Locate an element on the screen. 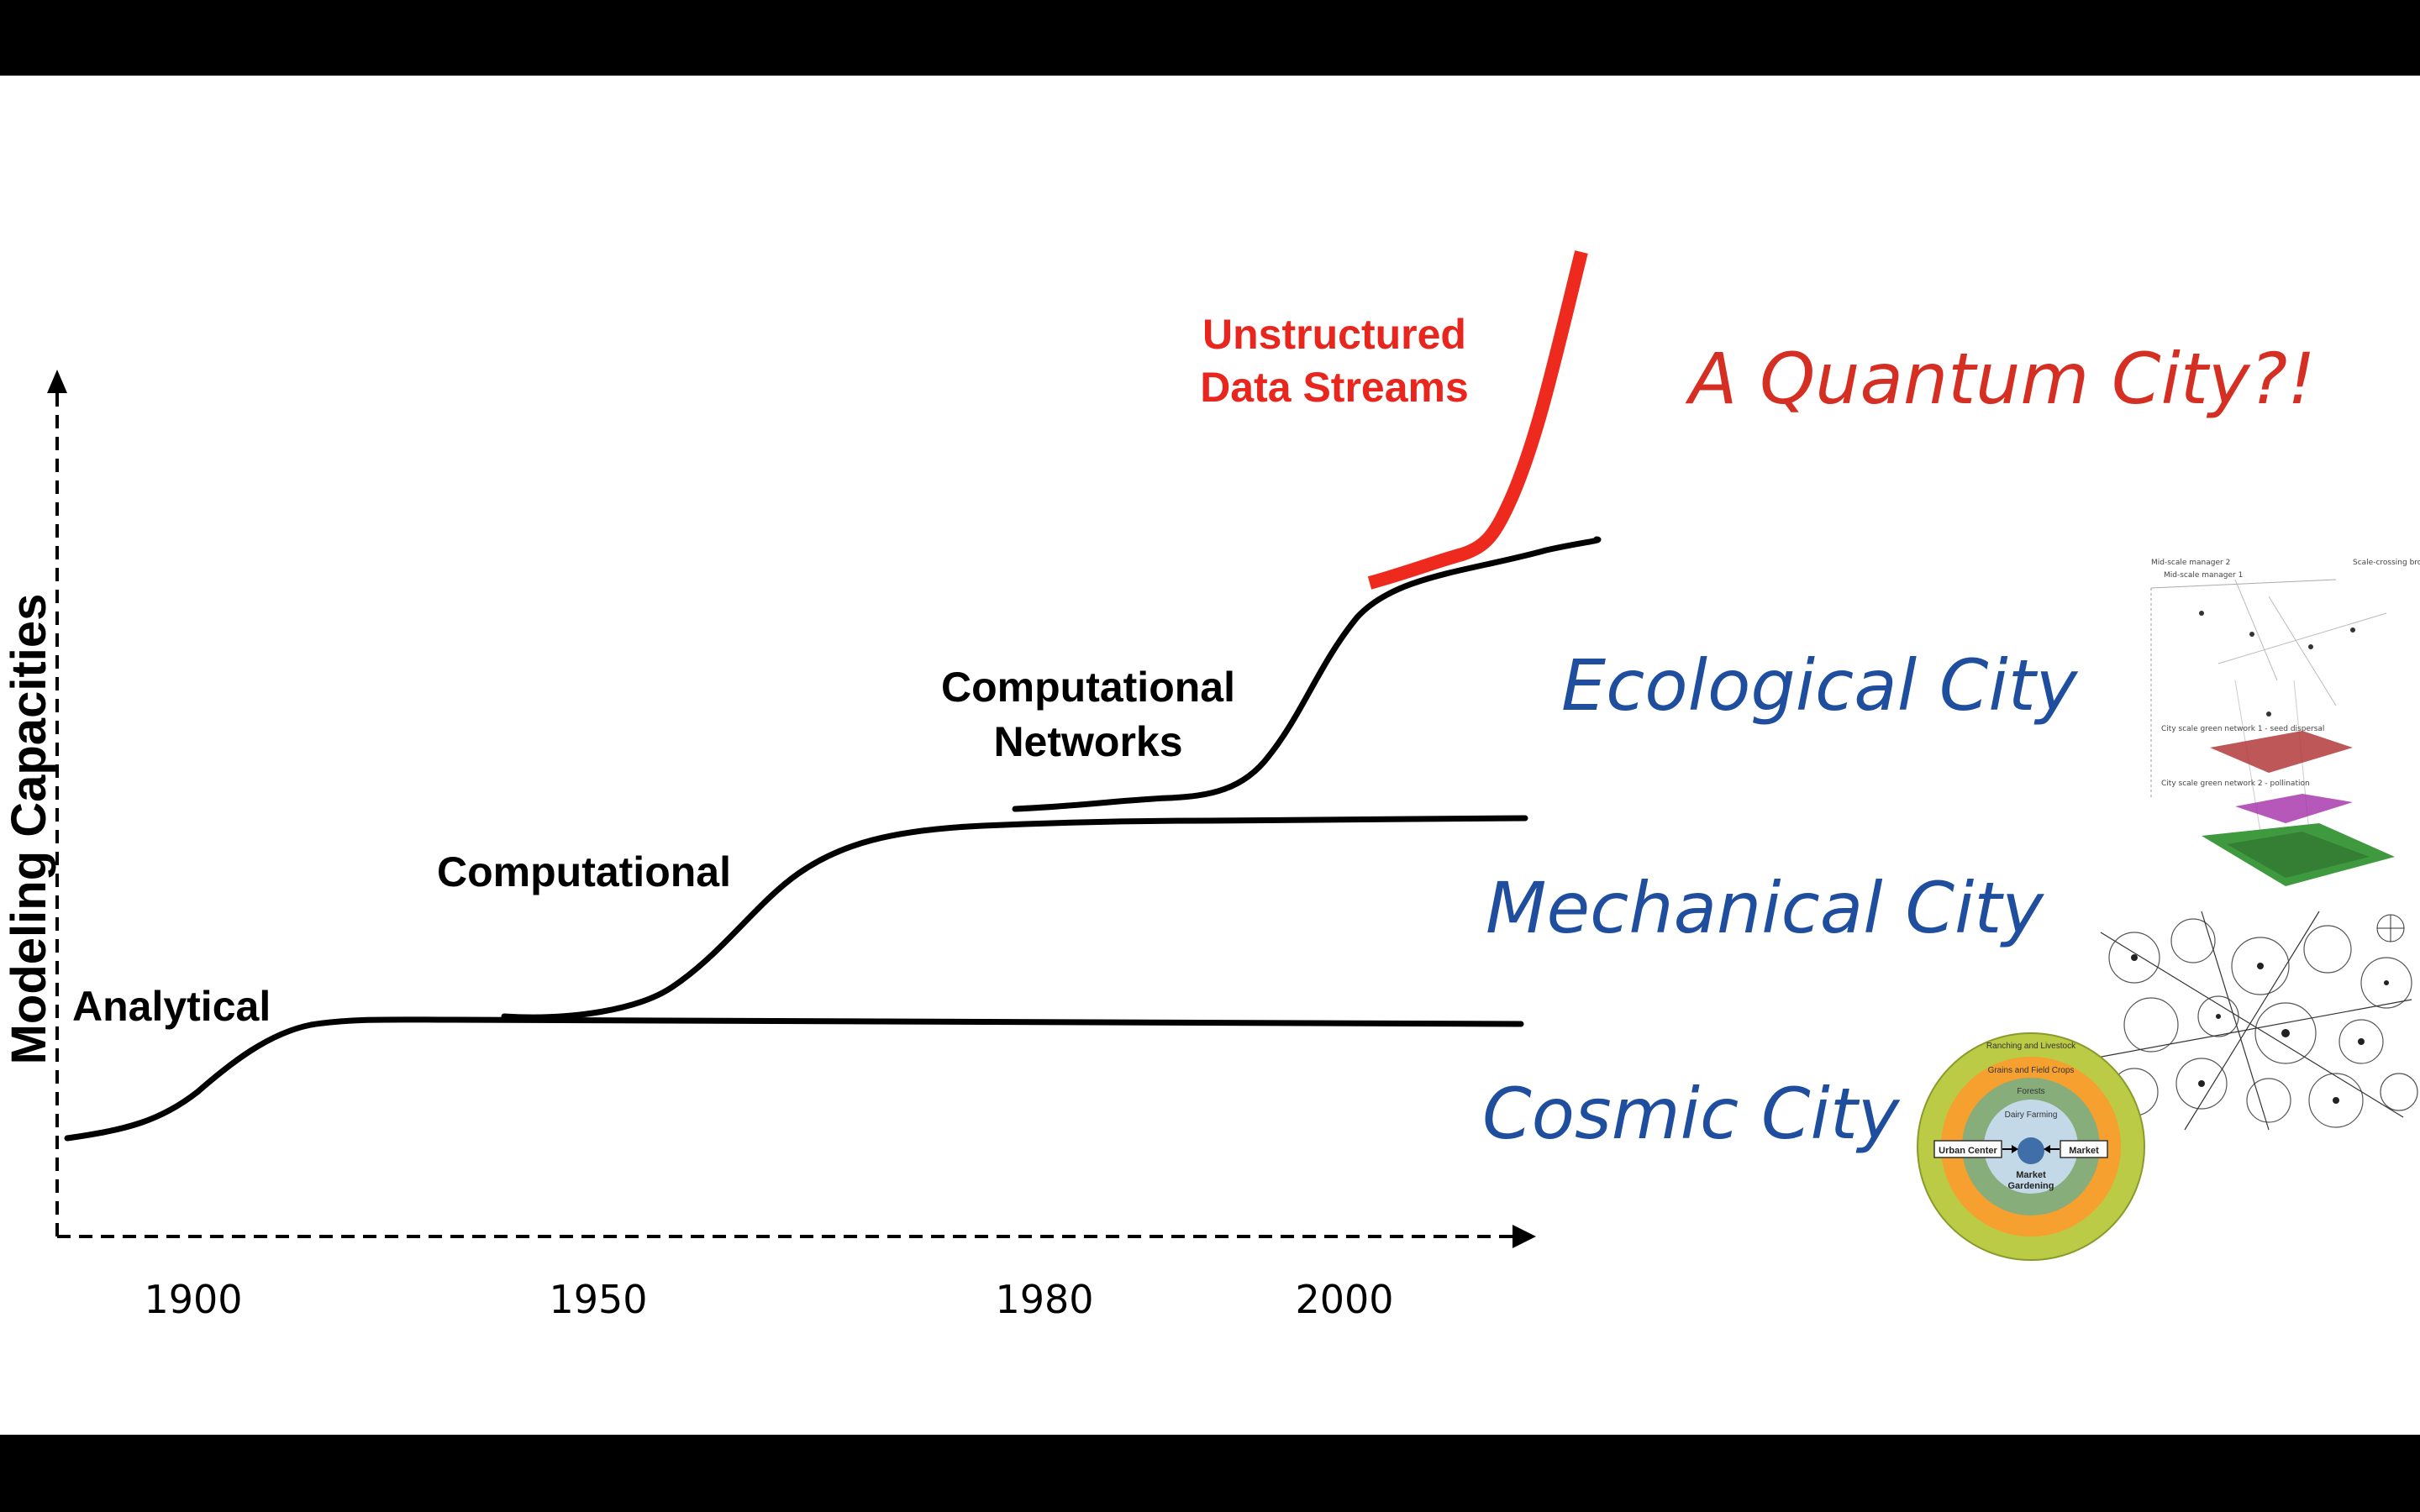 This screenshot has height=1512, width=2420. label-analytical: Analytical is located at coordinates (172, 1006).